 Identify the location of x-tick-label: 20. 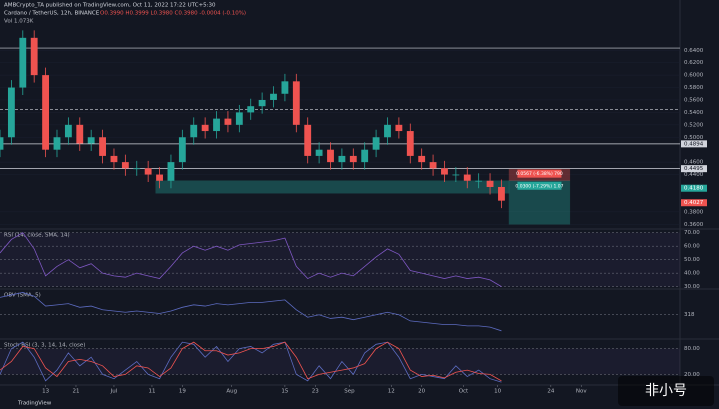
(421, 392).